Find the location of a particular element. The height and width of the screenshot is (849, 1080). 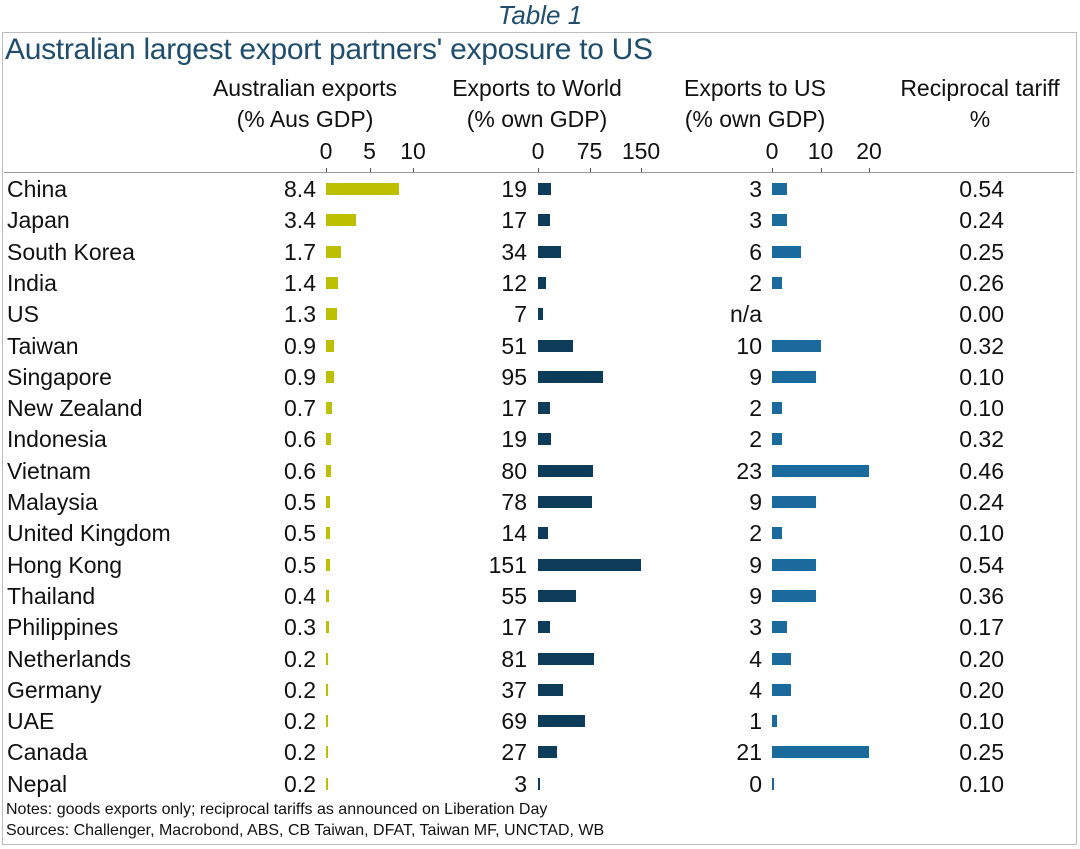

country-label: Japan is located at coordinates (38, 220).